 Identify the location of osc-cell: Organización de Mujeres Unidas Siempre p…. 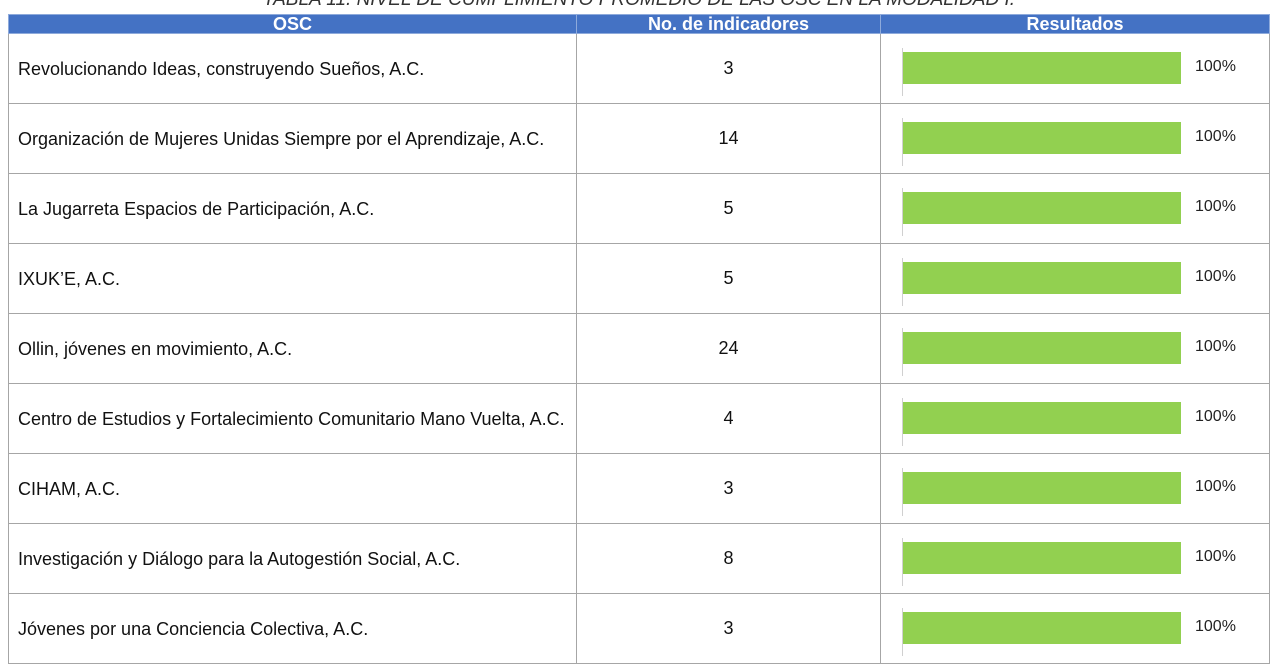
(292, 138).